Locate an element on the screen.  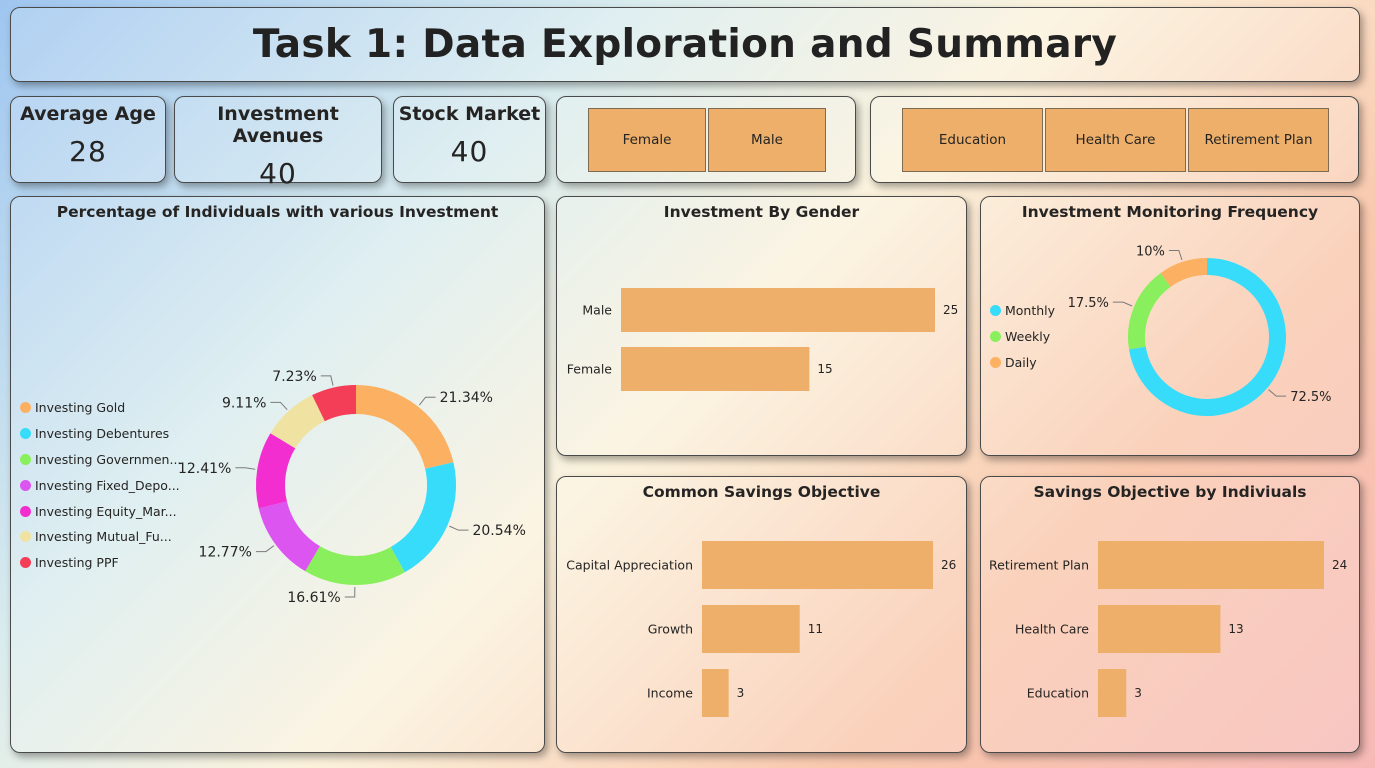
data-label: 12.41% is located at coordinates (204, 469).